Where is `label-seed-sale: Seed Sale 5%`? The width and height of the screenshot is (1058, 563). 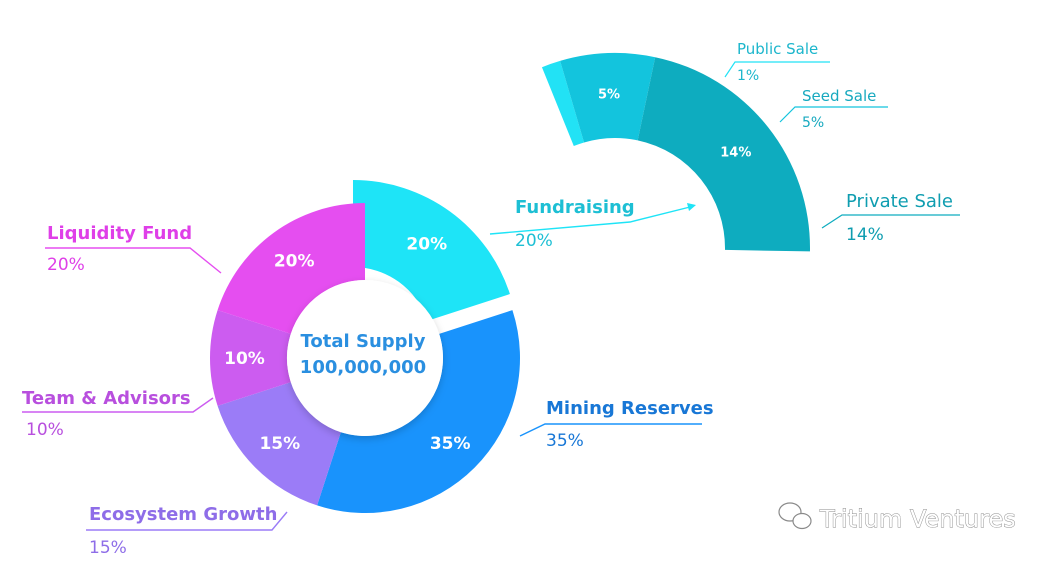 label-seed-sale: Seed Sale 5% is located at coordinates (833, 109).